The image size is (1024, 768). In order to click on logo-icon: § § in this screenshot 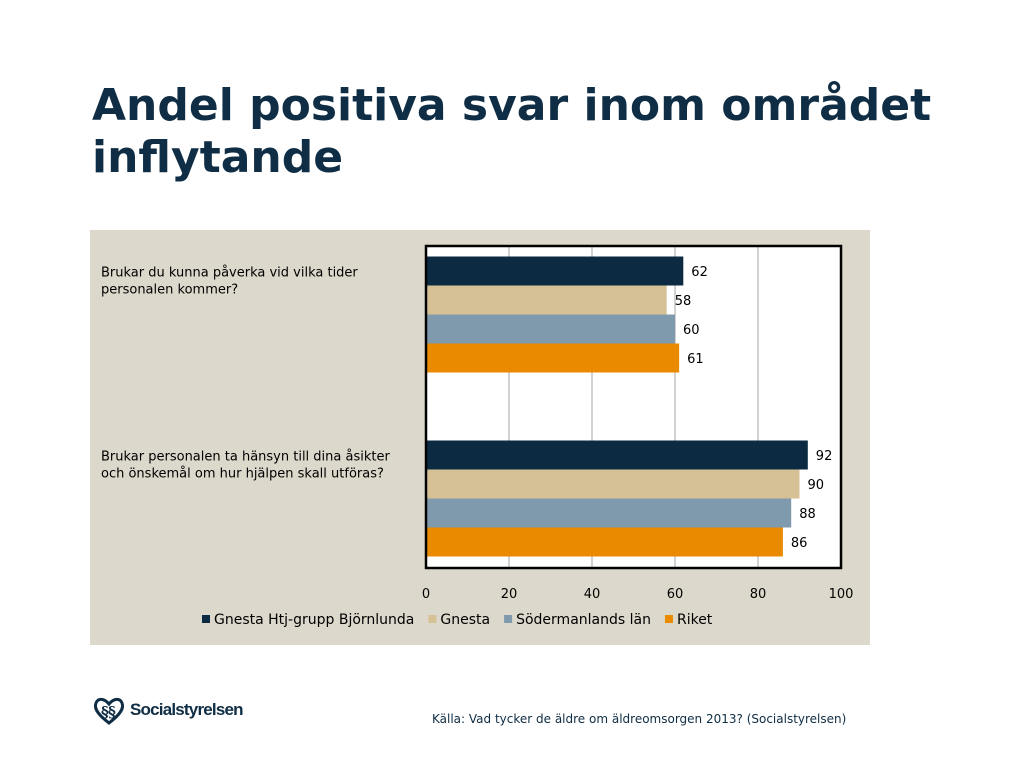, I will do `click(109, 711)`.